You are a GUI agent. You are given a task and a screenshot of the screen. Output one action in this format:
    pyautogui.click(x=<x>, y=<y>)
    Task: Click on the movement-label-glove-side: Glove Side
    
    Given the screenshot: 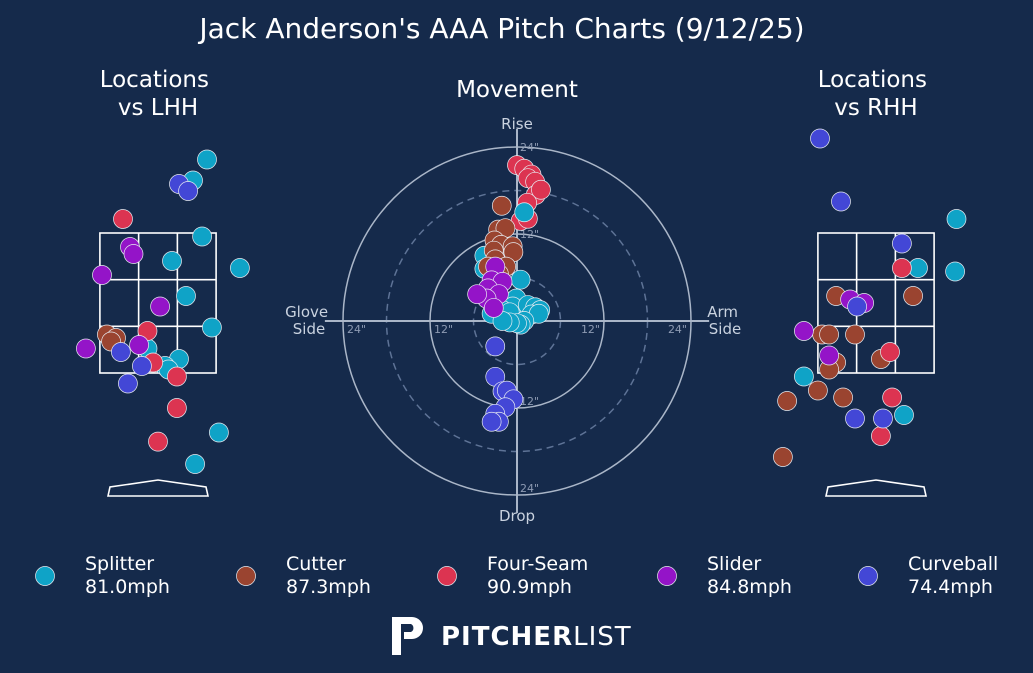 What is the action you would take?
    pyautogui.click(x=309, y=320)
    